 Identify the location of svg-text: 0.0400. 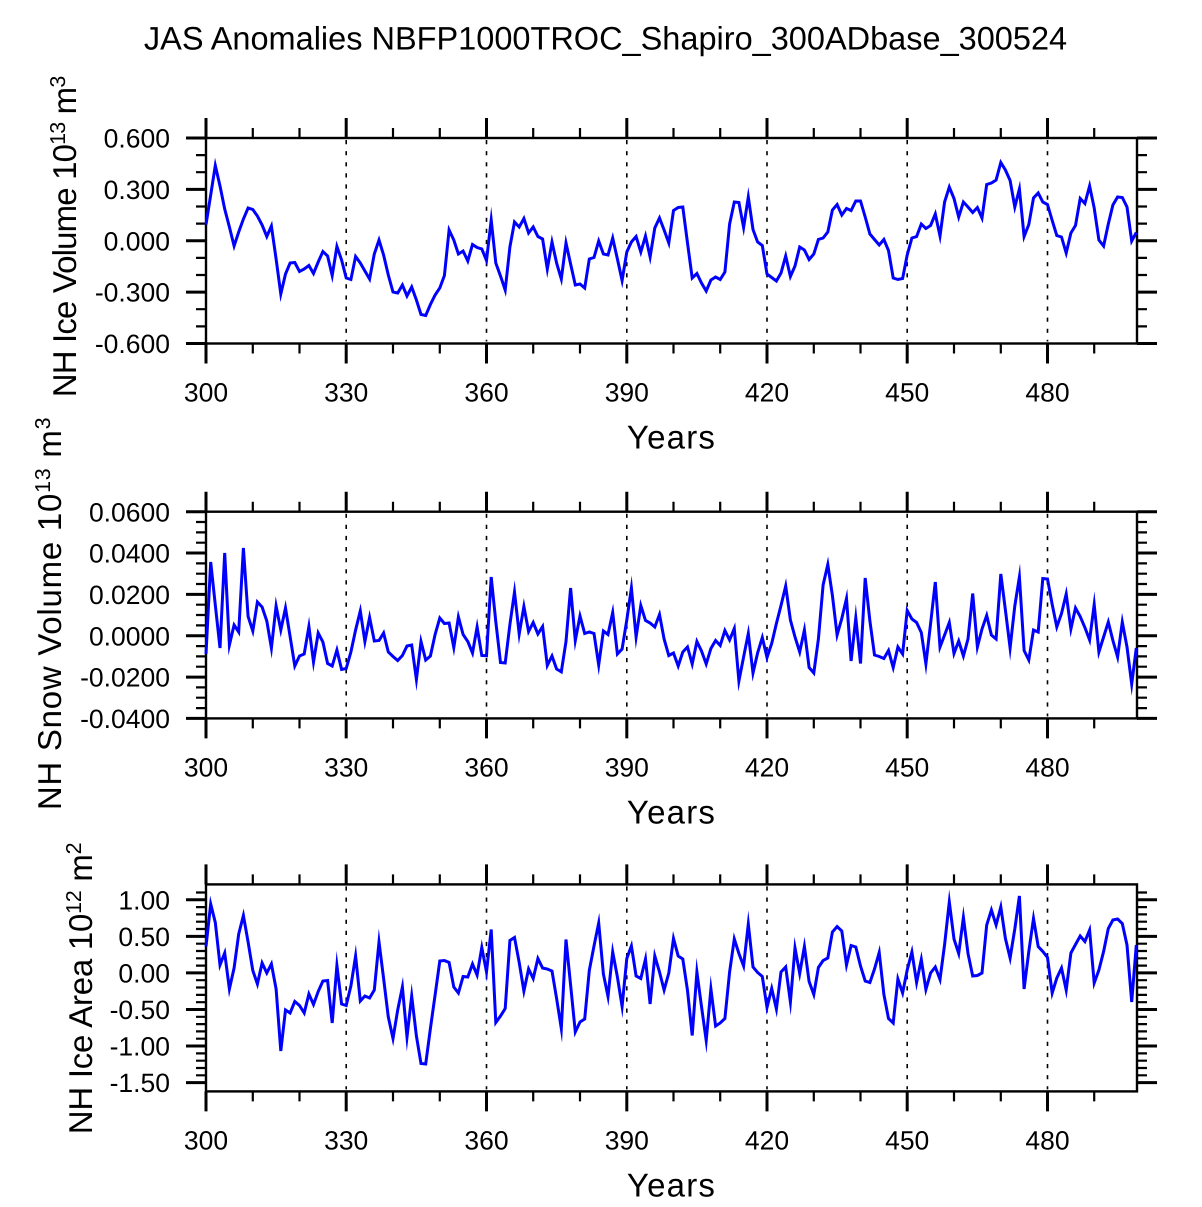
(129, 554).